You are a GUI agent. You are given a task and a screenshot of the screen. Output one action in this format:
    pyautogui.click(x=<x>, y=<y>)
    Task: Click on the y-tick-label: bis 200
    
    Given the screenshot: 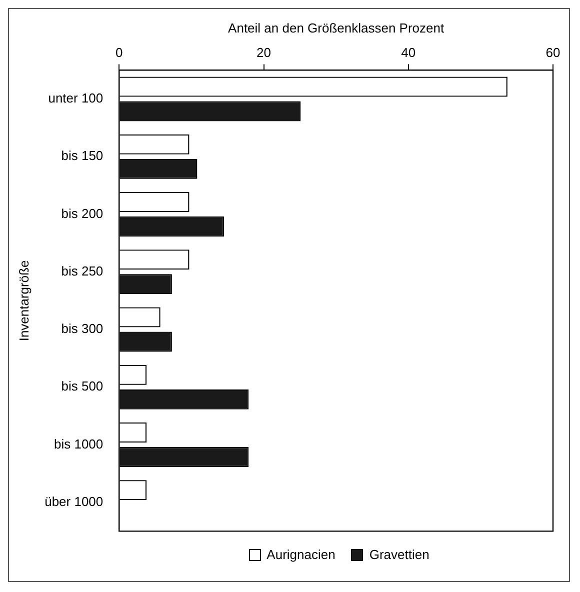 What is the action you would take?
    pyautogui.click(x=82, y=213)
    